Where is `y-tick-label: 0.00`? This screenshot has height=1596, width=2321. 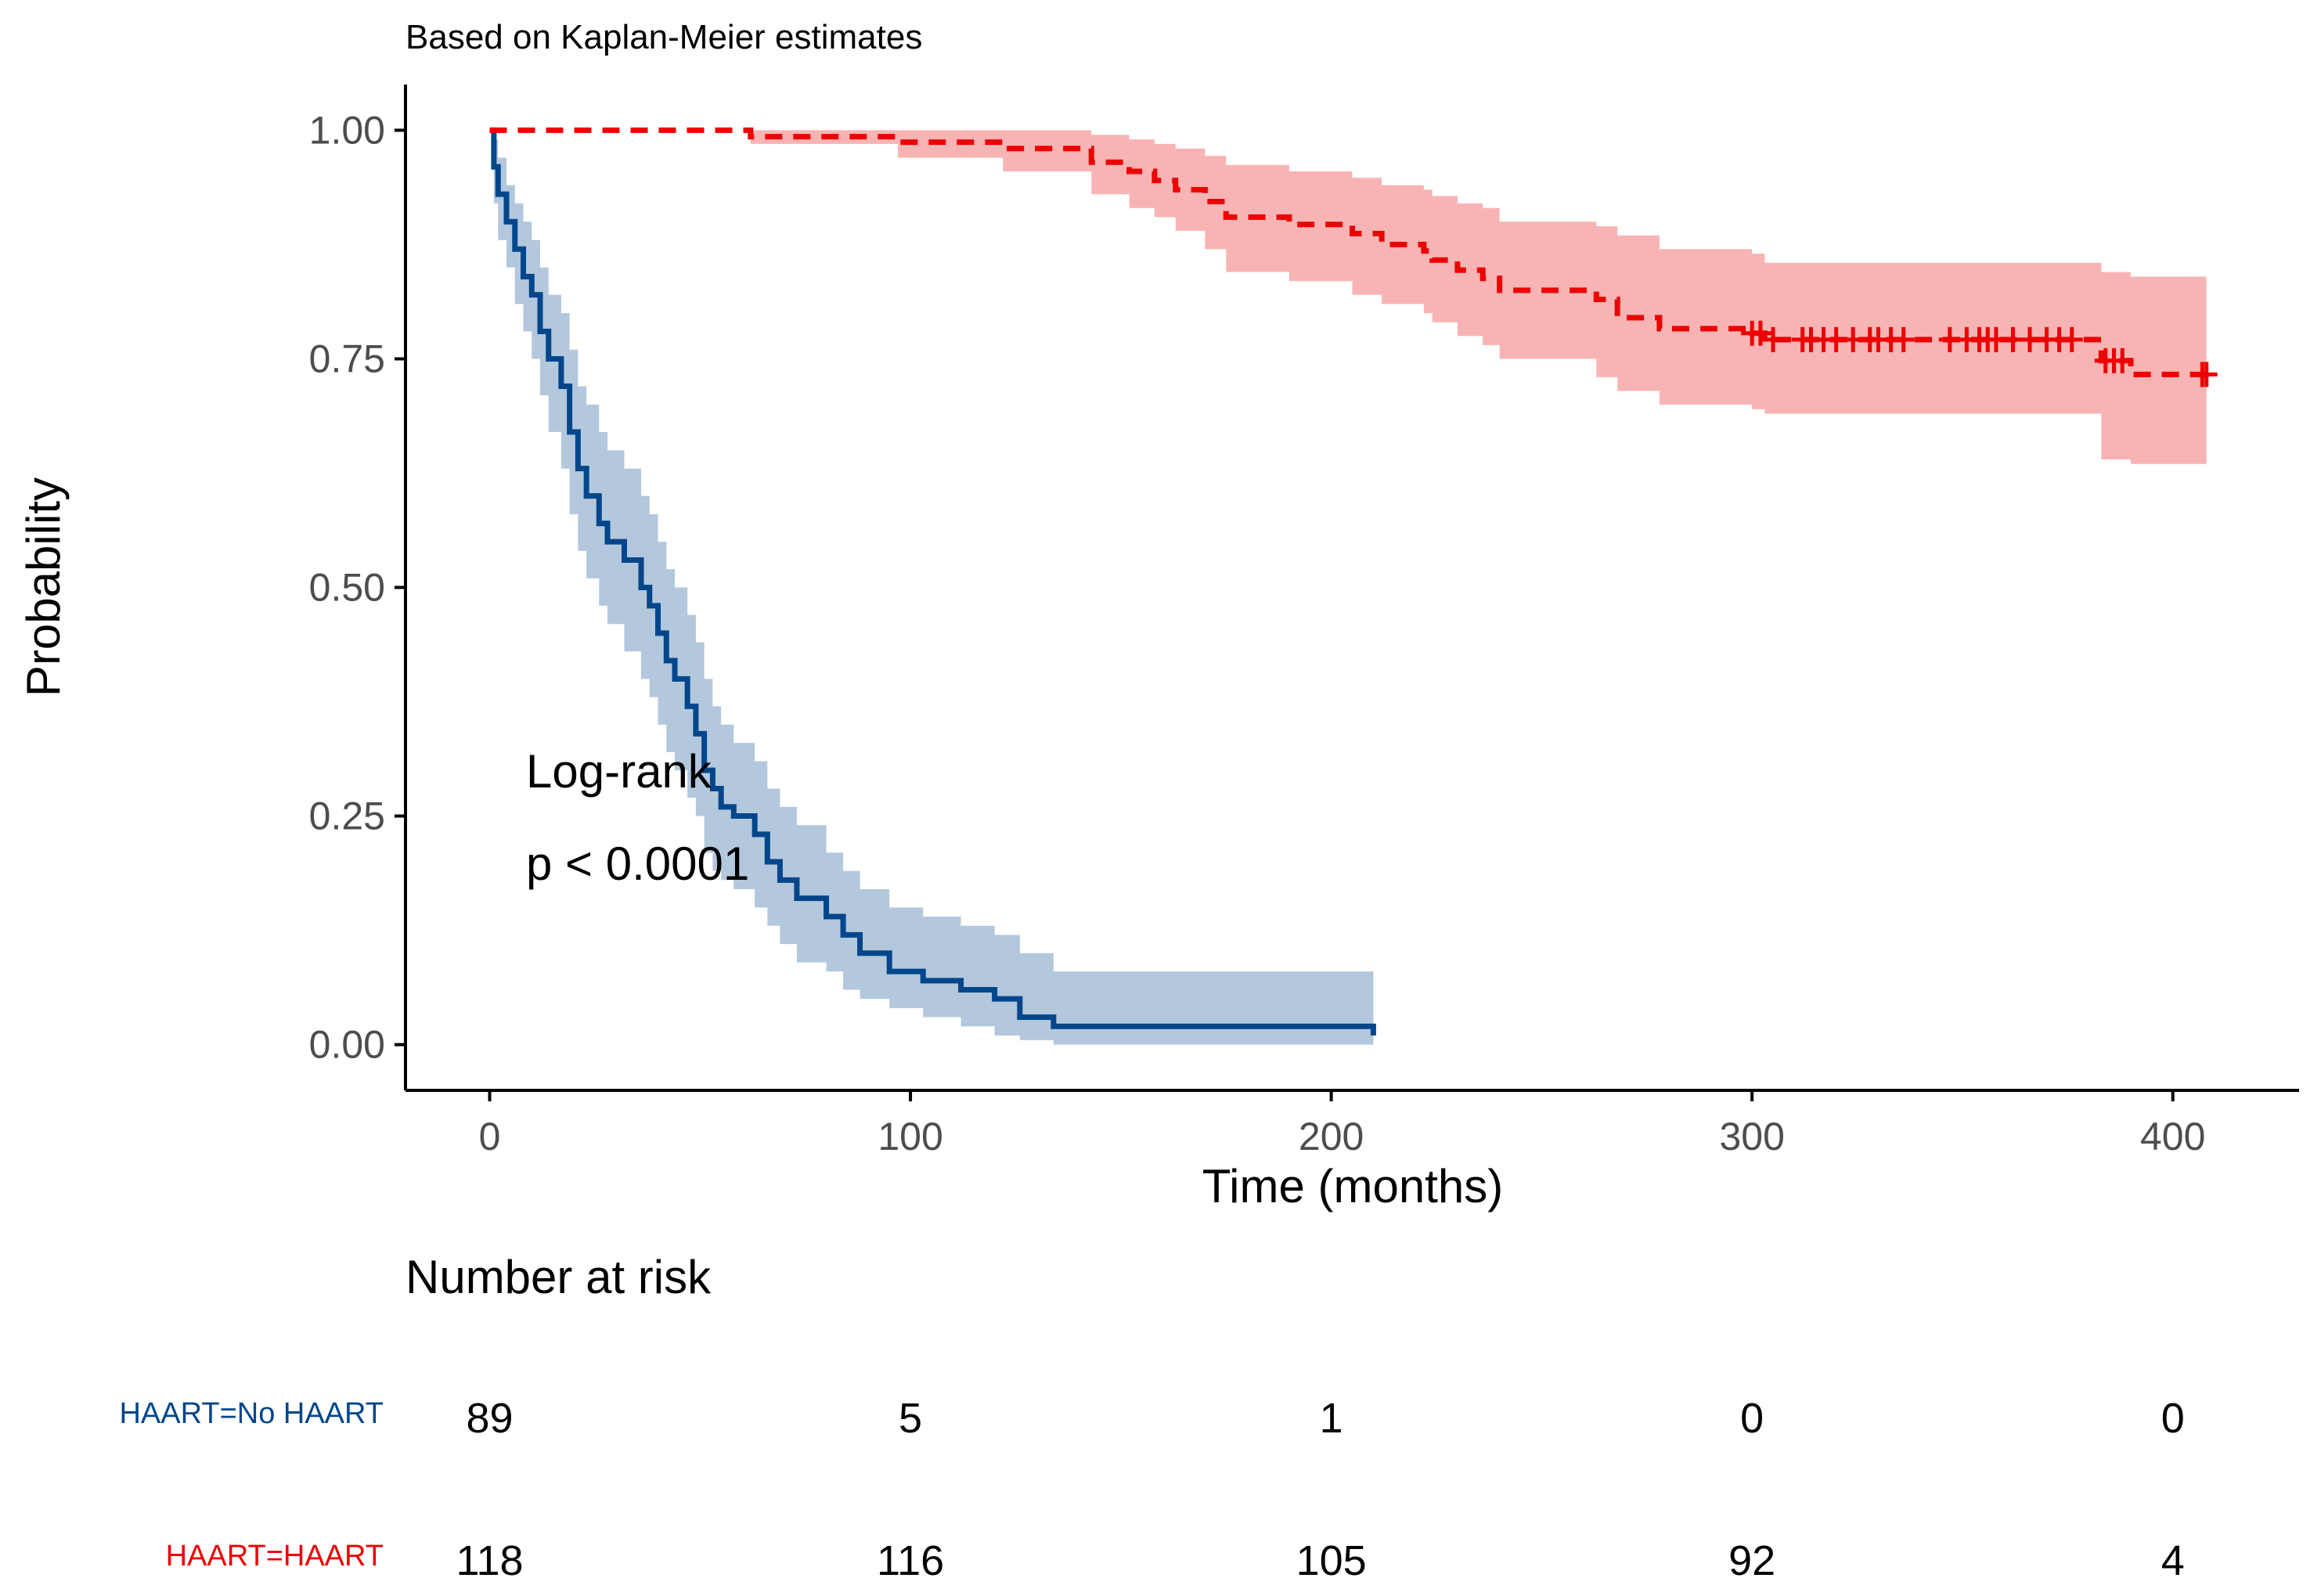 y-tick-label: 0.00 is located at coordinates (347, 1045).